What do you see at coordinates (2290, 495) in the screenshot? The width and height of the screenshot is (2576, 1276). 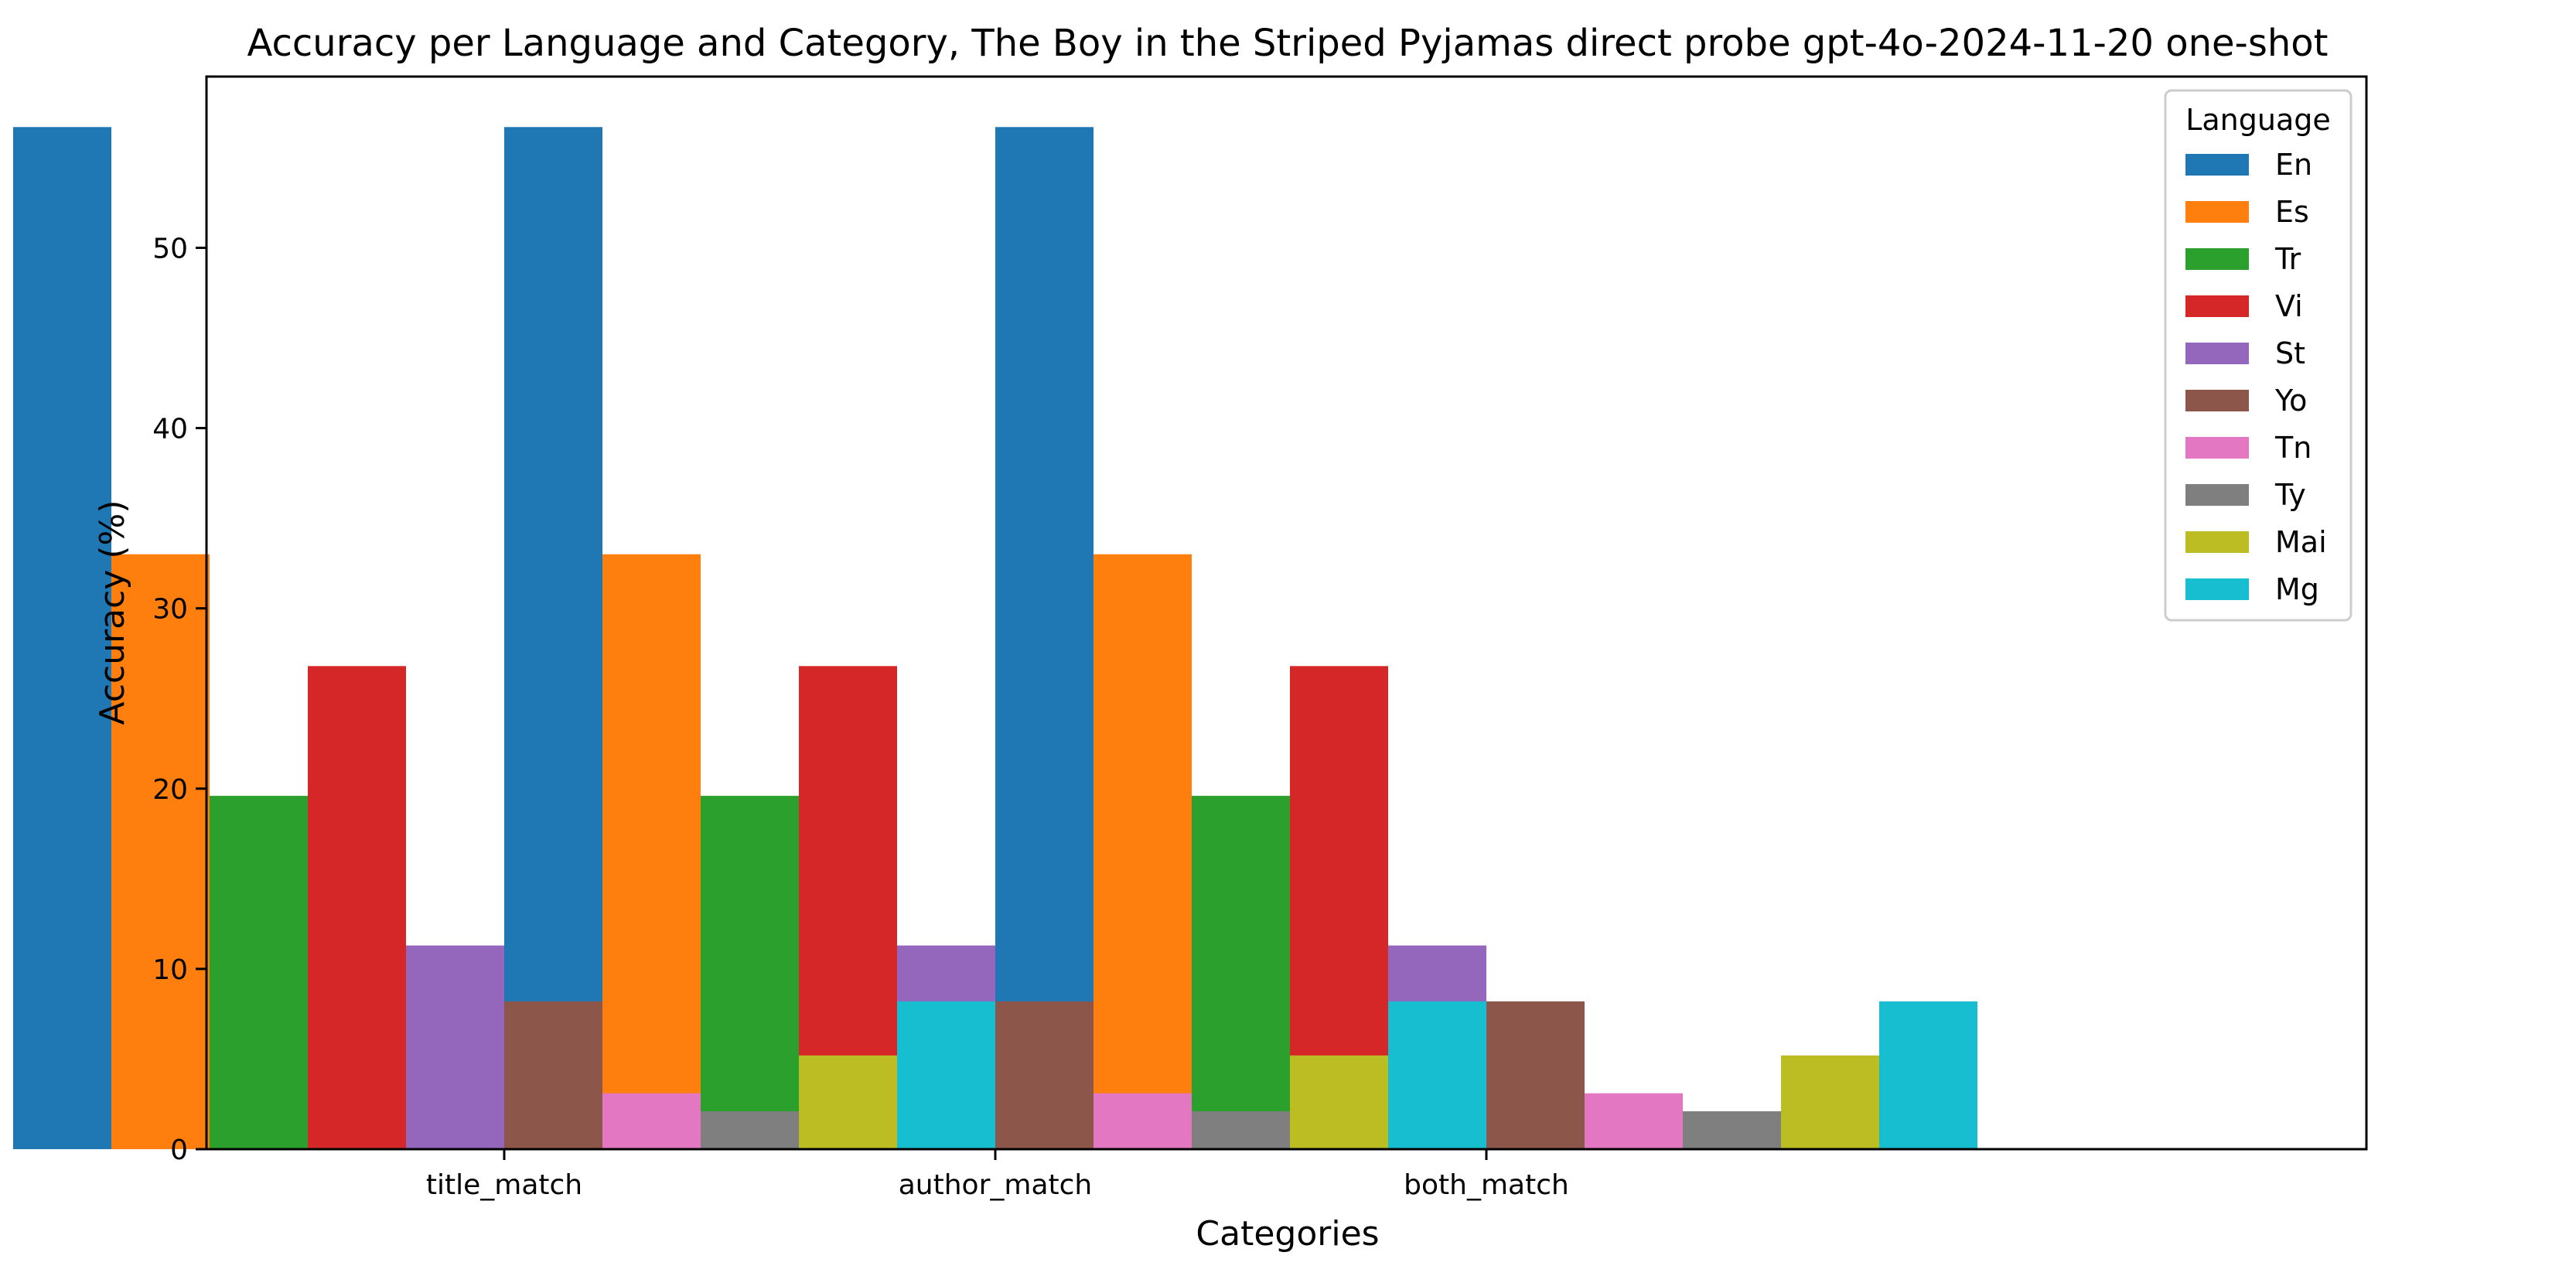 I see `legend-label-ty: Ty` at bounding box center [2290, 495].